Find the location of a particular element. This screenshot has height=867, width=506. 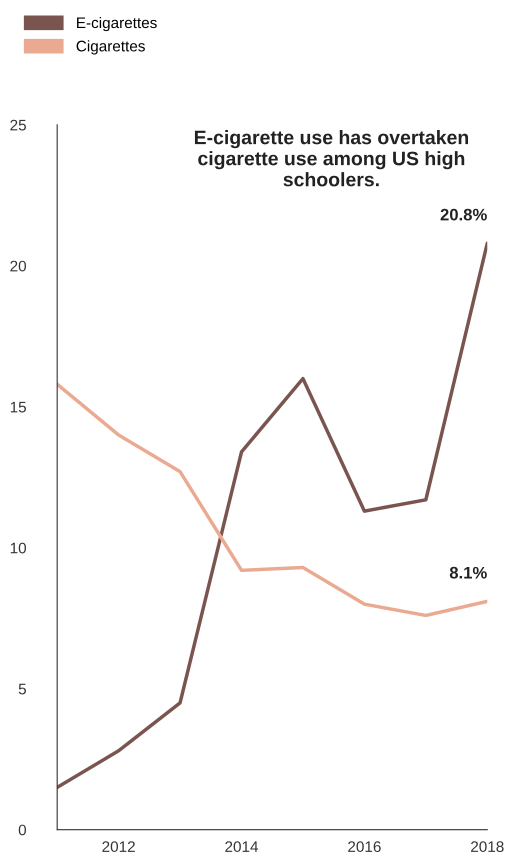

legend-label: E-cigarettes is located at coordinates (117, 24).